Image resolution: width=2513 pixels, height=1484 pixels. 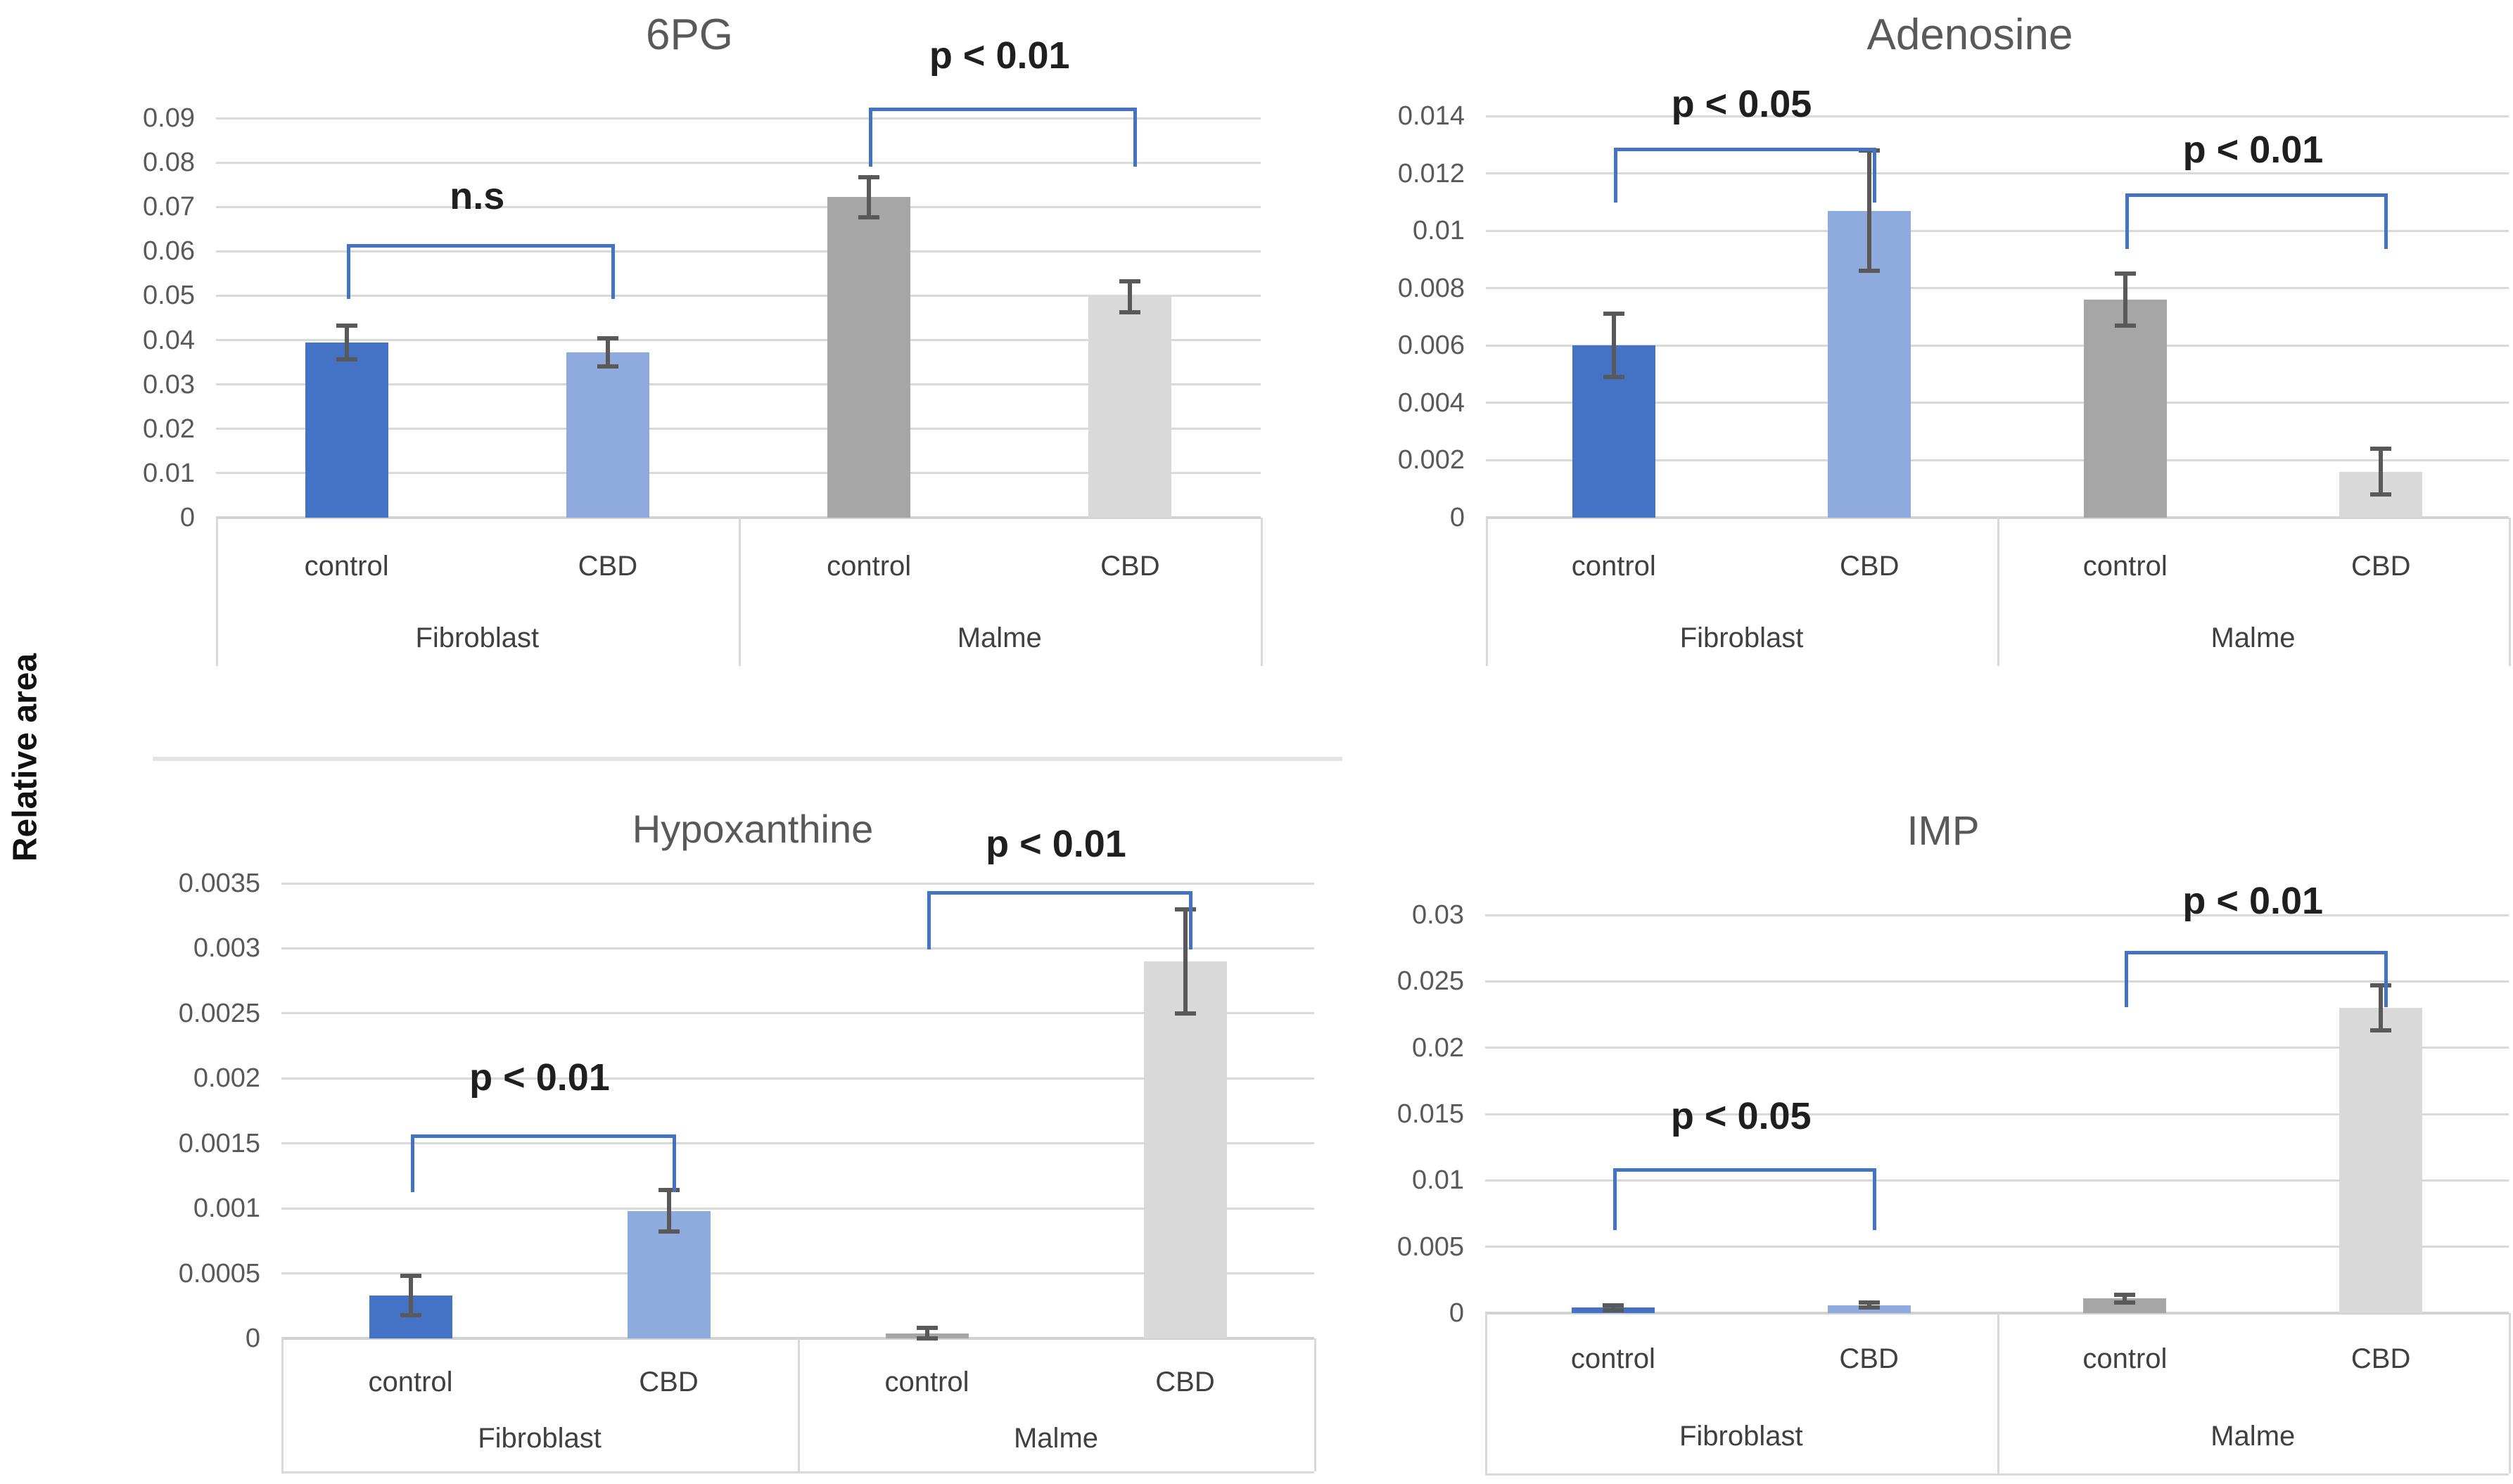 What do you see at coordinates (1943, 831) in the screenshot?
I see `chart-title: IMP` at bounding box center [1943, 831].